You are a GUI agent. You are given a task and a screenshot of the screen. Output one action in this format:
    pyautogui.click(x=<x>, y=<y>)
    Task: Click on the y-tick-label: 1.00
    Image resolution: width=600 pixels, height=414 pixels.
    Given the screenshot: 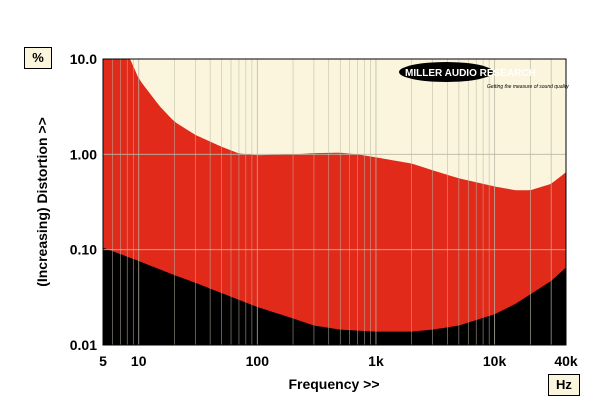 What is the action you would take?
    pyautogui.click(x=83, y=154)
    